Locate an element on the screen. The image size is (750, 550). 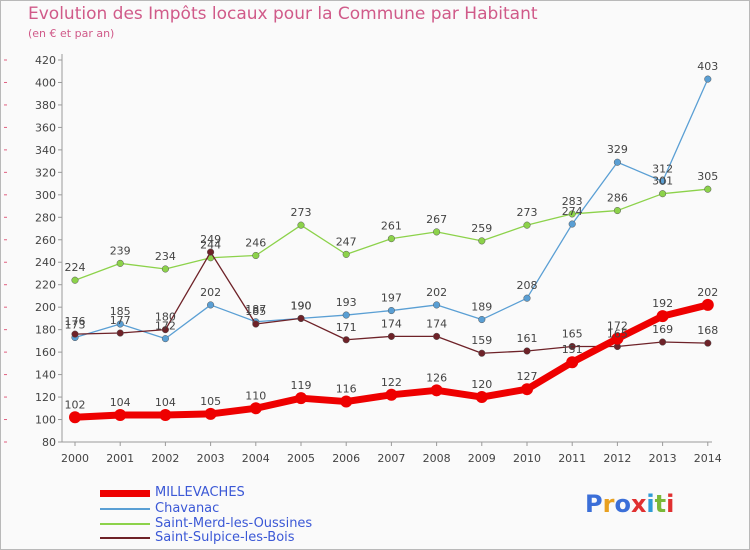
data-label: 104 is located at coordinates (165, 402).